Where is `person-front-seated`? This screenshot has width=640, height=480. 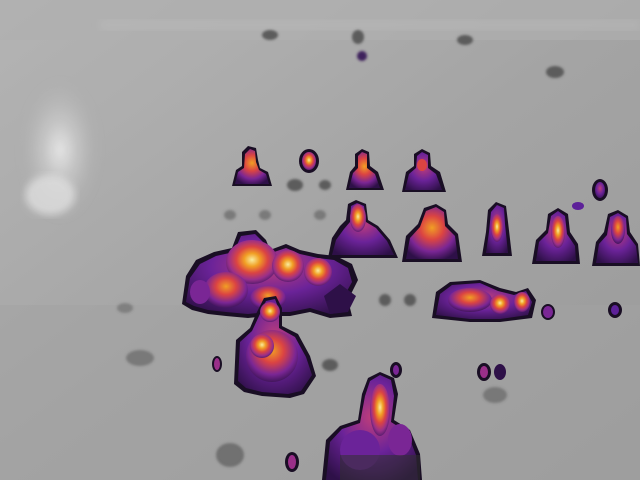 person-front-seated is located at coordinates (264, 347).